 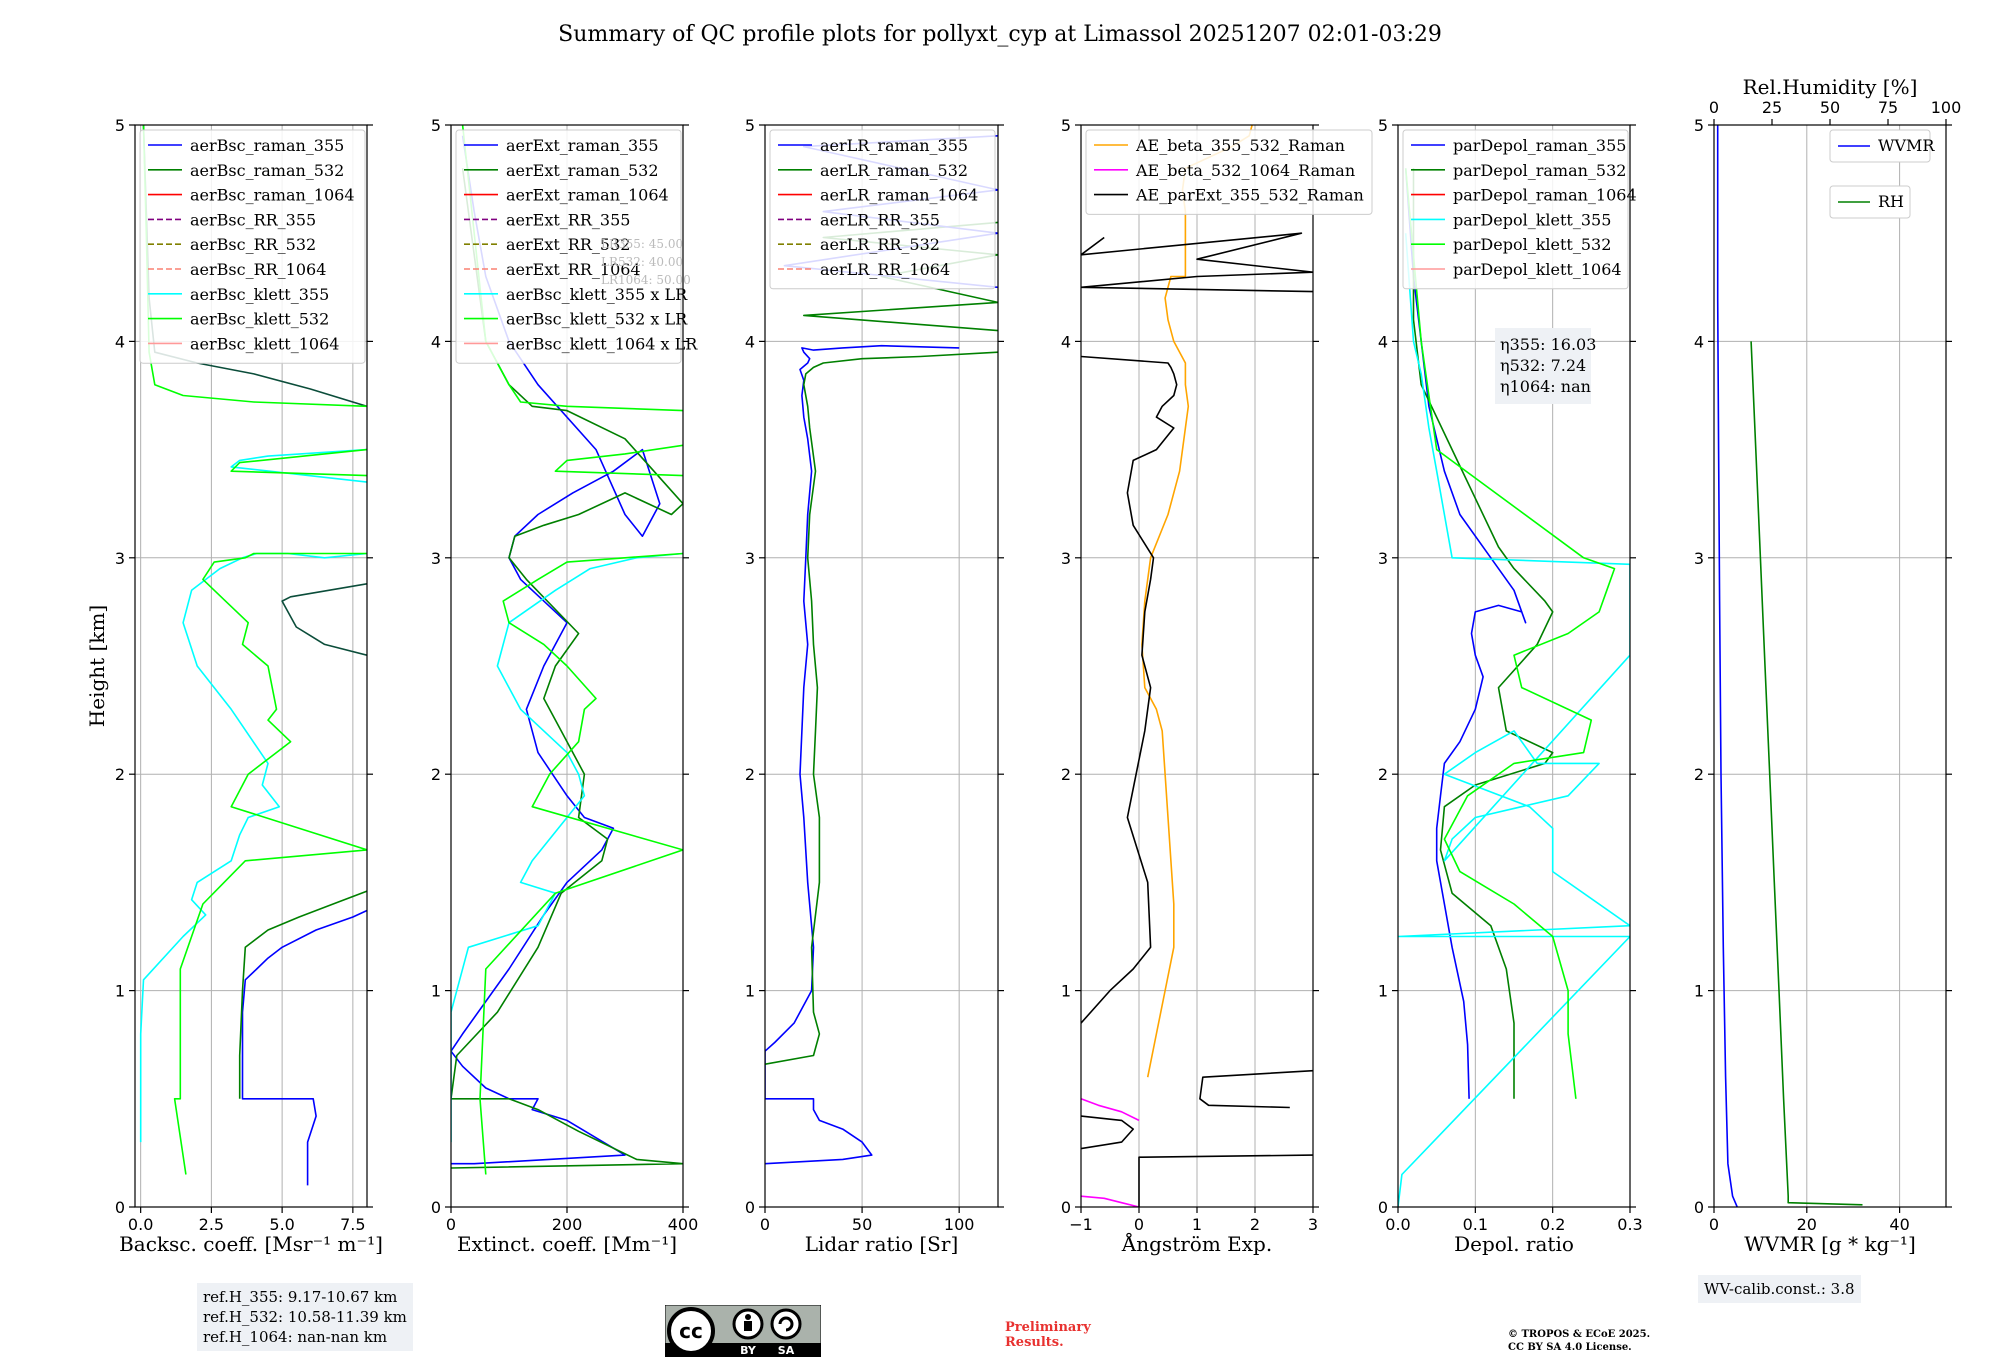 I want to click on x-axis-label: Ångström Exp., so click(x=1196, y=1243).